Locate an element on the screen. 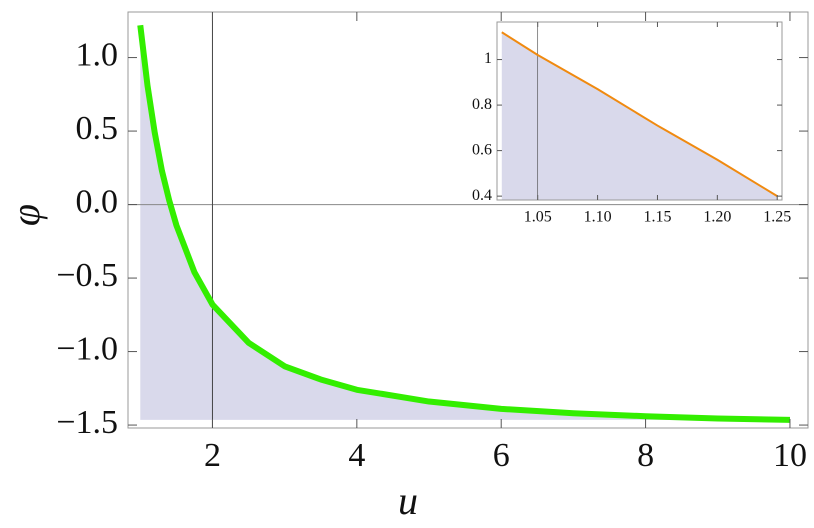 This screenshot has height=528, width=814. y-tick-label: 0.0 is located at coordinates (97, 201).